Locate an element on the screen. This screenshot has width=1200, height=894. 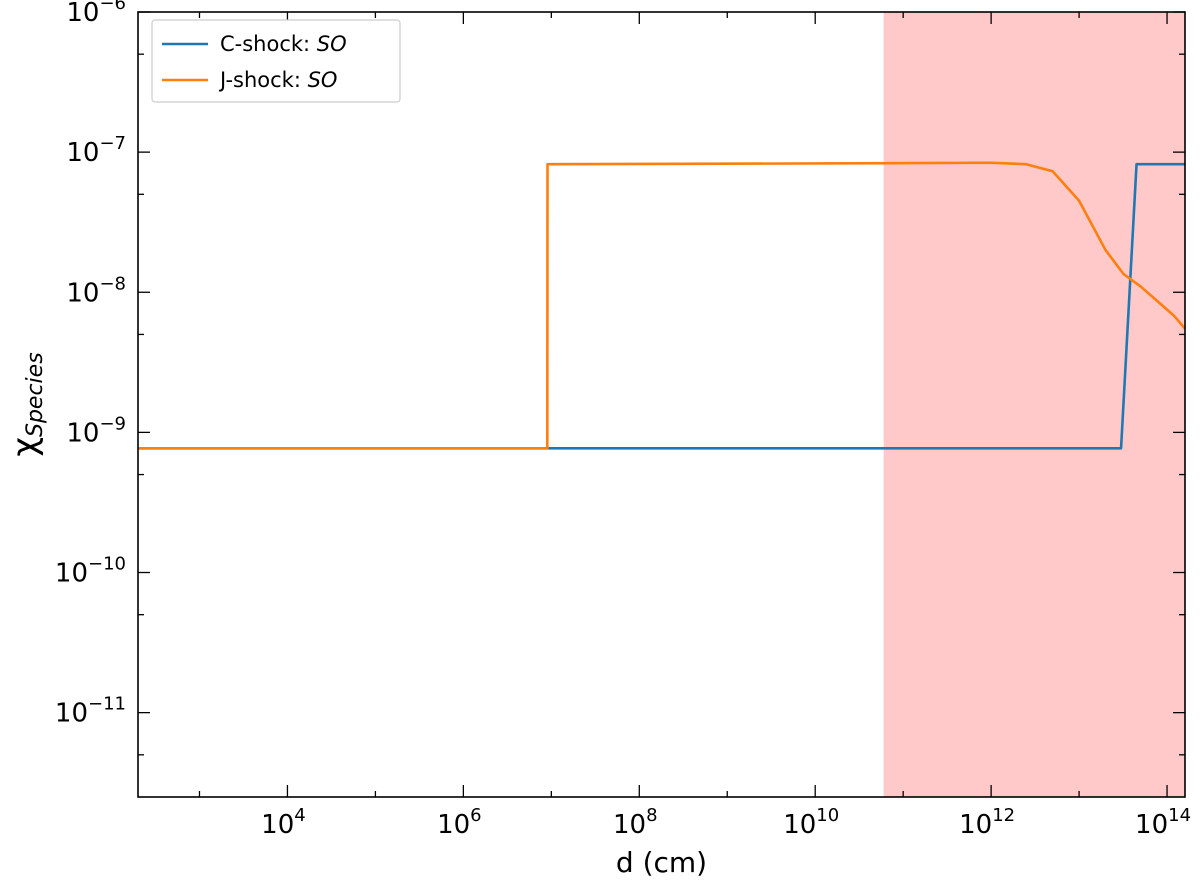
y-tick-label-exponent: −10 is located at coordinates (107, 564).